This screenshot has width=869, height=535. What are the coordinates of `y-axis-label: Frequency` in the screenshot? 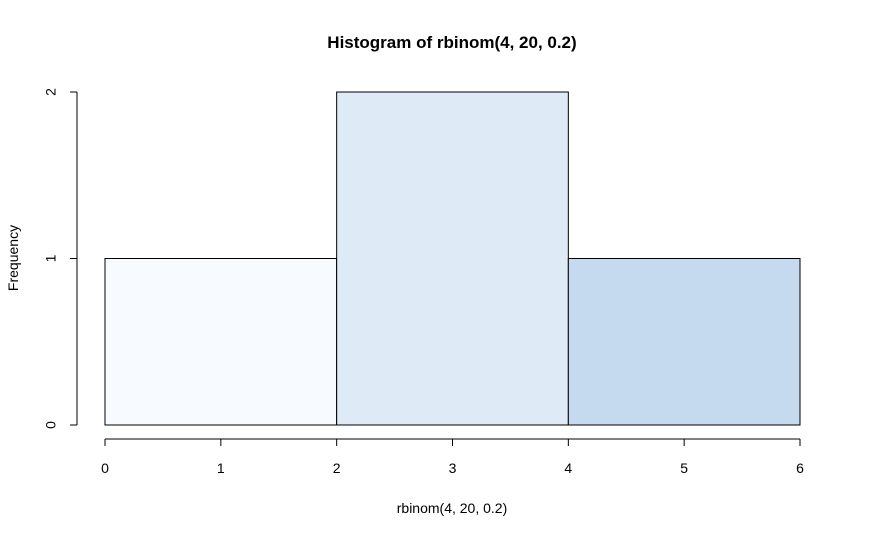 It's located at (13, 258).